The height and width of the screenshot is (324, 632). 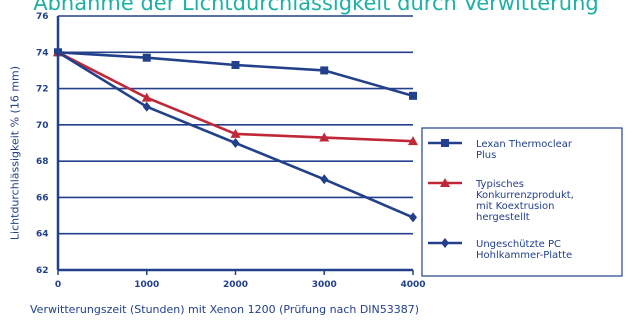 I want to click on legend-label: Konkurrenzprodukt,, so click(x=525, y=195).